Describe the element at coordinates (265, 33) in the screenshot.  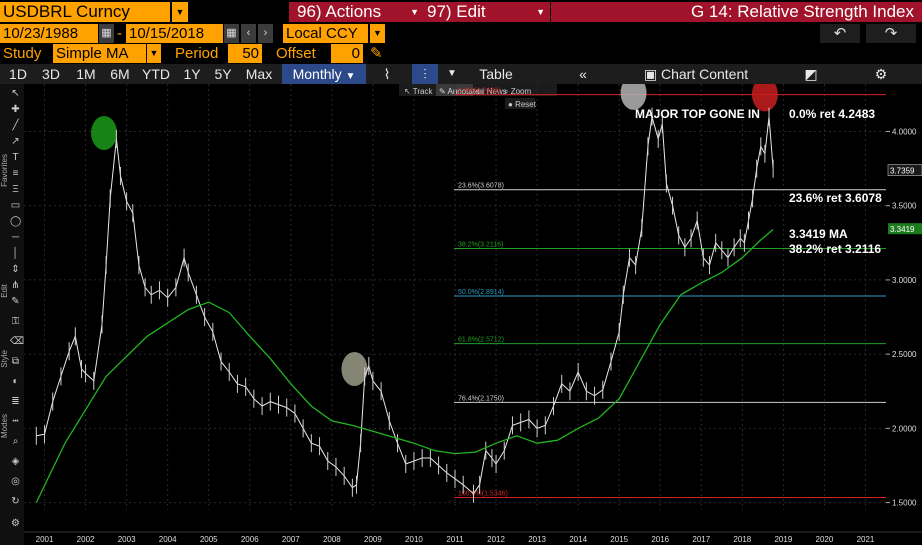
I see `chevron-right-icon: ›` at that location.